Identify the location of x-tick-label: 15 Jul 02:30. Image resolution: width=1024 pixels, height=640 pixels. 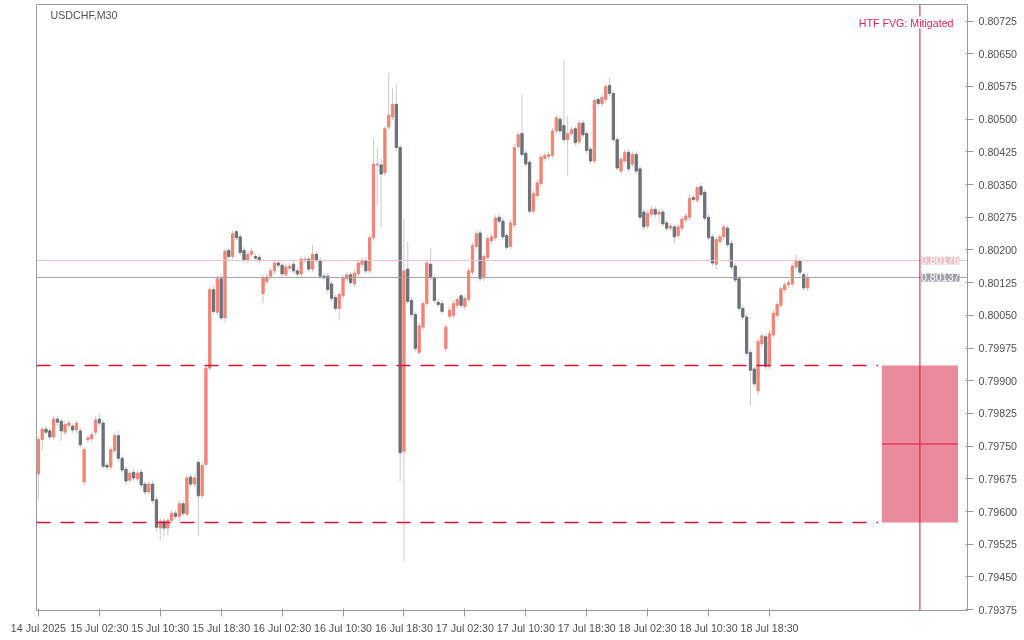
(99, 627).